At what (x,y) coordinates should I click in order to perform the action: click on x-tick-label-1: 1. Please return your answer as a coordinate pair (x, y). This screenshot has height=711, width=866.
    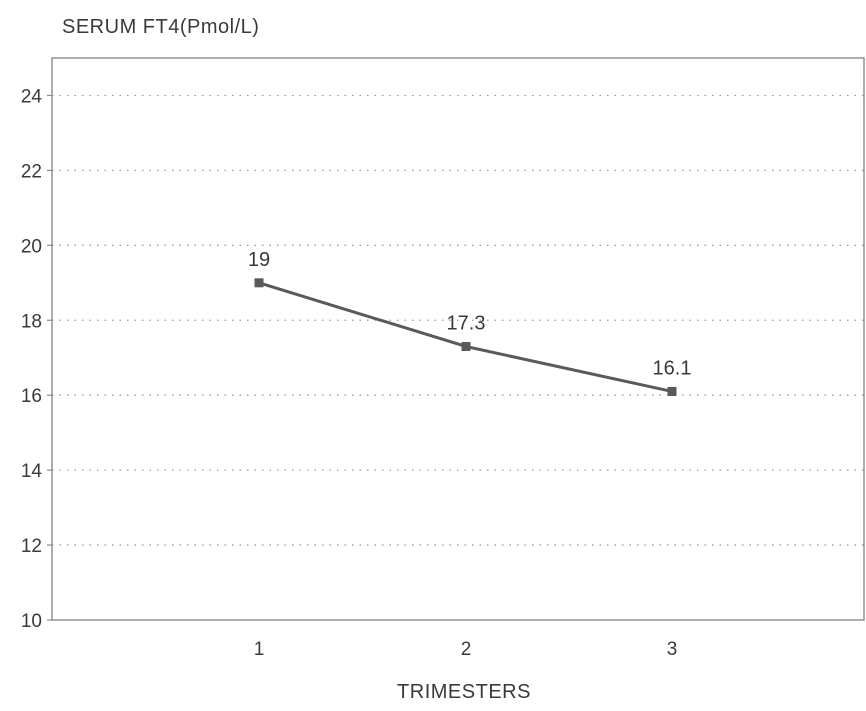
    Looking at the image, I should click on (259, 649).